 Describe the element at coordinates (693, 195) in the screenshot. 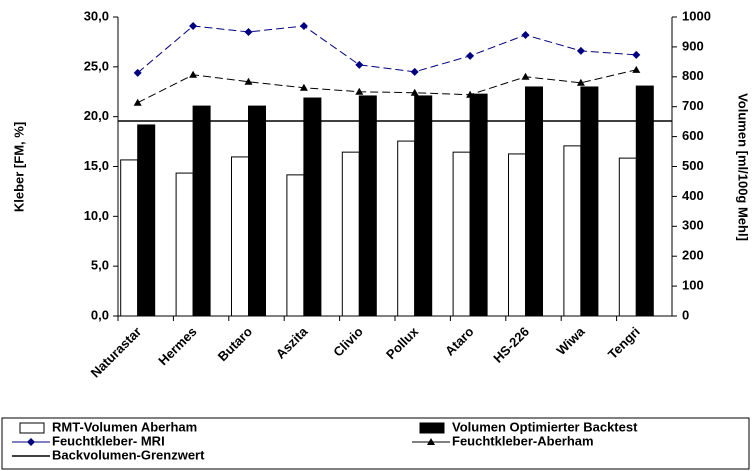

I see `y2-tick-label: 400` at that location.